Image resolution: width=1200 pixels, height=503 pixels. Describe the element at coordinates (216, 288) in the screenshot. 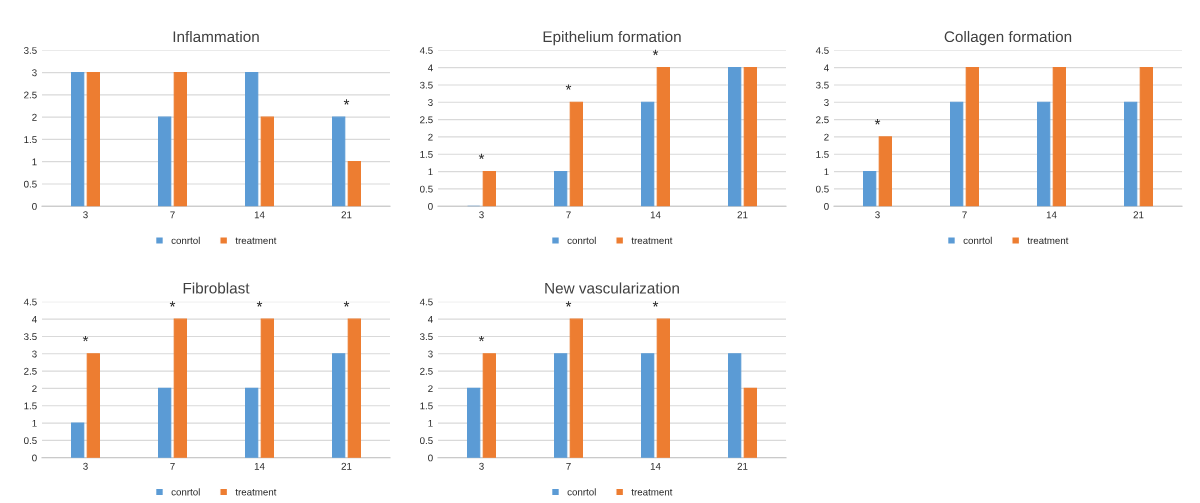

I see `chart-title: Fibroblast` at that location.